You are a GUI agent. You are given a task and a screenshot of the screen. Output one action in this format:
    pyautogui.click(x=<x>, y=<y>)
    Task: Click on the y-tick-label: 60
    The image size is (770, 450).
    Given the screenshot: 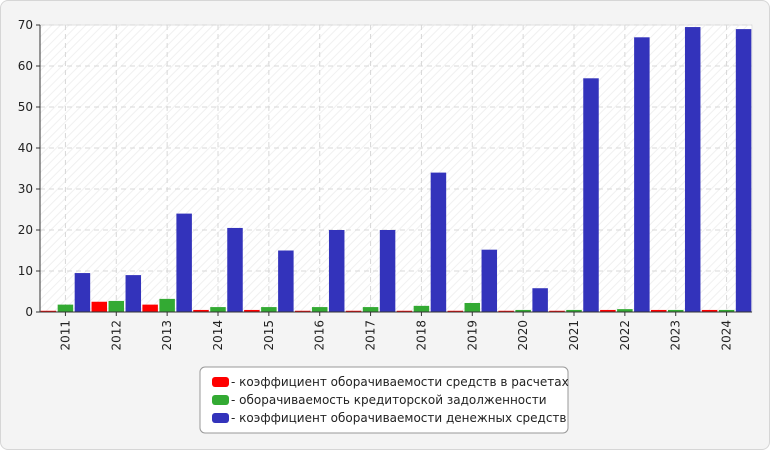 What is the action you would take?
    pyautogui.click(x=25, y=66)
    